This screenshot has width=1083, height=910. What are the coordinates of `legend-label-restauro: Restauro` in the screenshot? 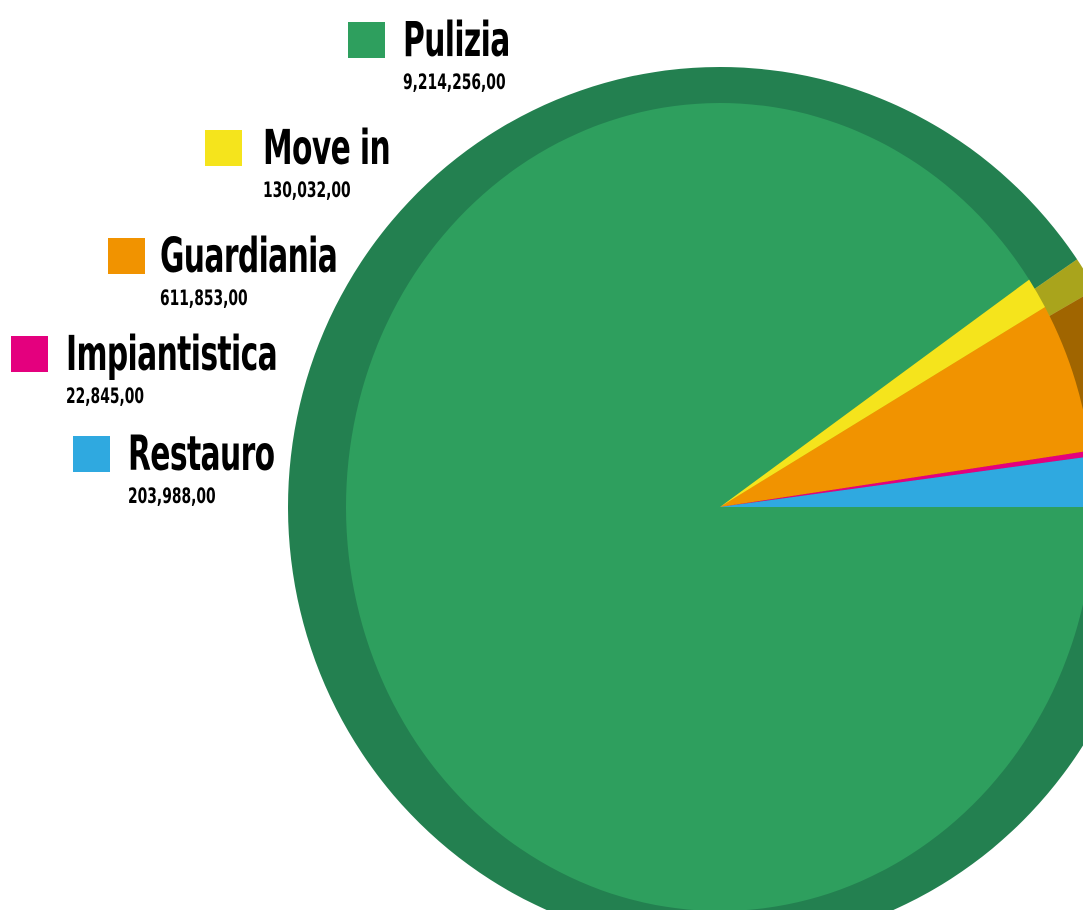 It's located at (201, 454).